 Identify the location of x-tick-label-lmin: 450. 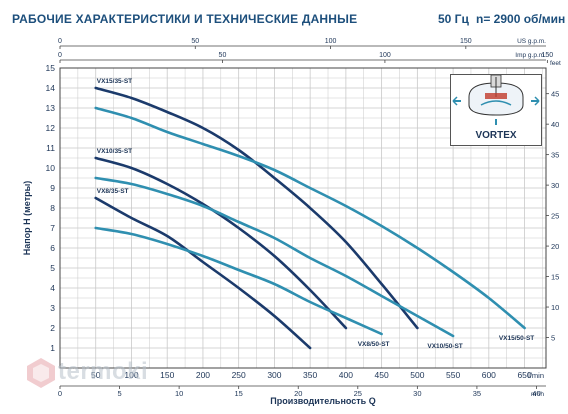
(382, 375).